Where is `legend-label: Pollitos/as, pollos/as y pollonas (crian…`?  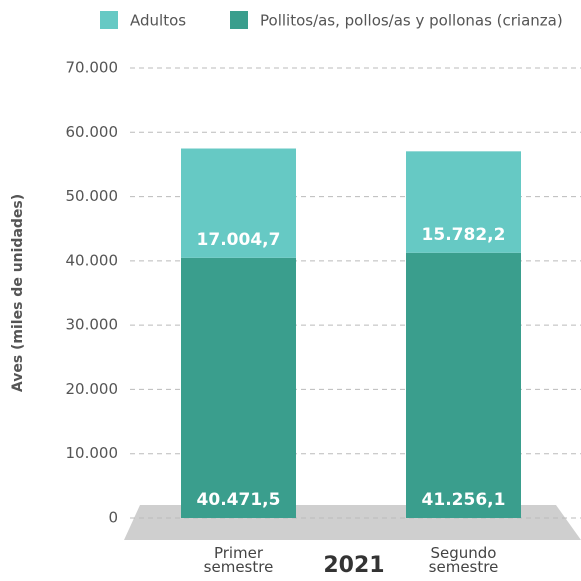
legend-label: Pollitos/as, pollos/as y pollonas (crian… is located at coordinates (411, 21).